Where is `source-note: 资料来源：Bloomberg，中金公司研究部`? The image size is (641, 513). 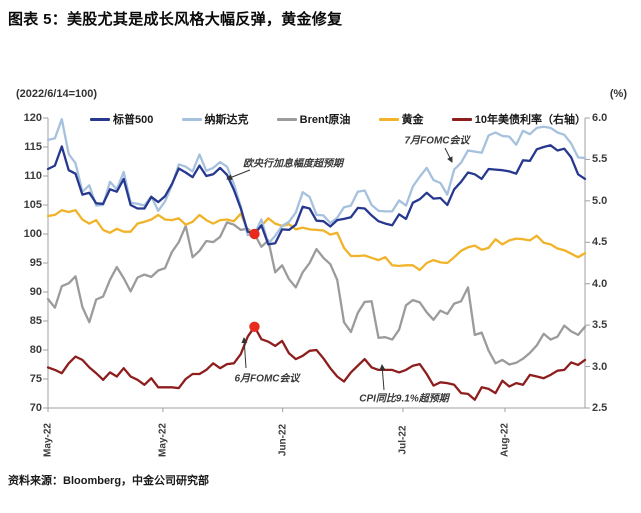
source-note: 资料来源：Bloomberg，中金公司研究部 is located at coordinates (109, 481).